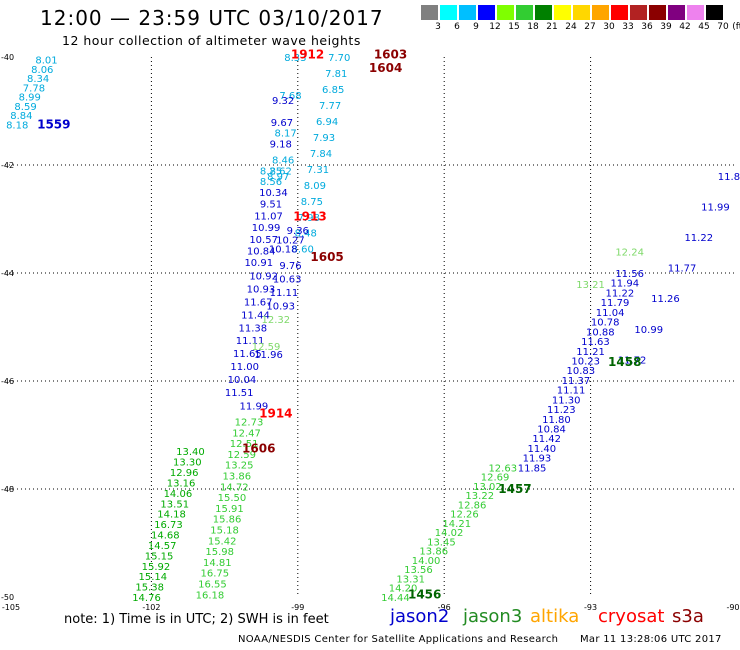 This screenshot has height=650, width=740. What do you see at coordinates (438, 27) in the screenshot?
I see `legend-label: 3` at bounding box center [438, 27].